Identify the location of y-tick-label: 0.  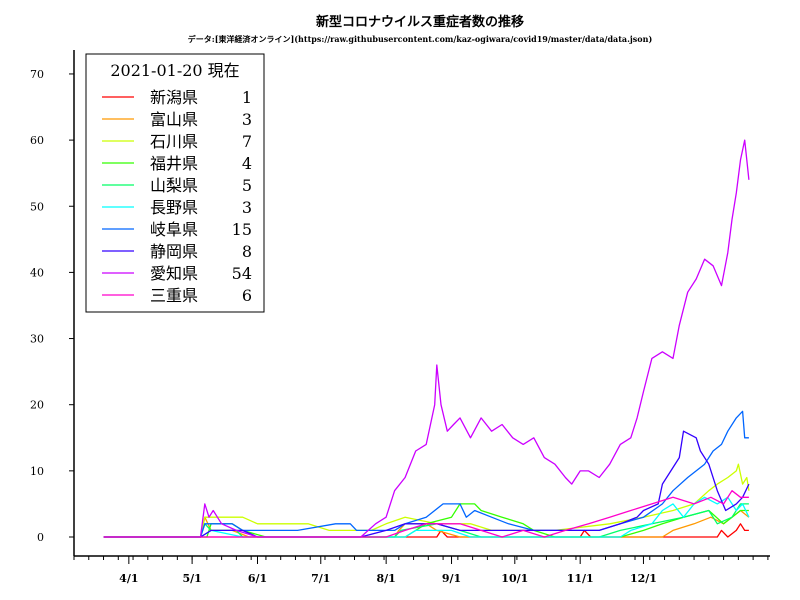
(40, 537).